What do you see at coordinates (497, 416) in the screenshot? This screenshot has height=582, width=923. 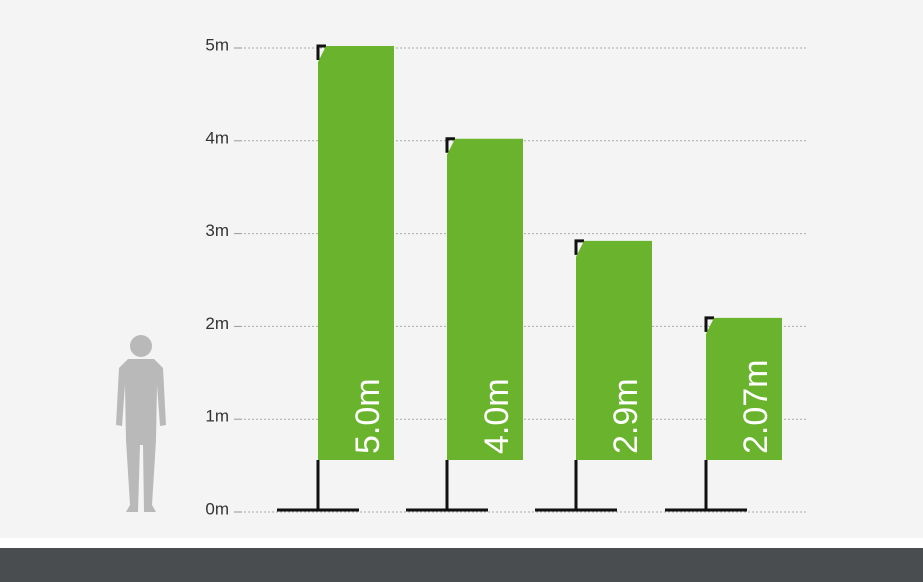 I see `value-label: 4.0m` at bounding box center [497, 416].